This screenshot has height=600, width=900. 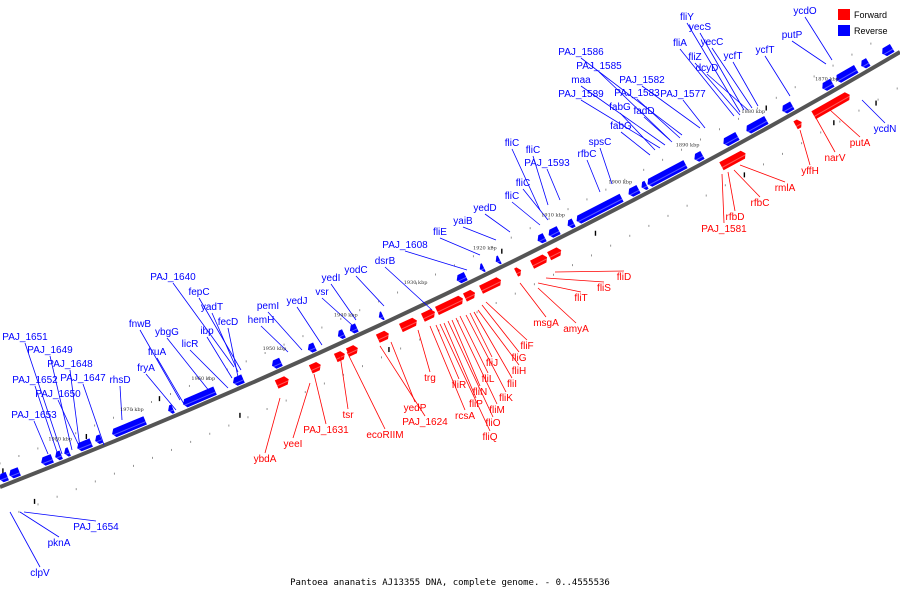 What do you see at coordinates (460, 246) in the screenshot?
I see `reverse-gene-leader-flie` at bounding box center [460, 246].